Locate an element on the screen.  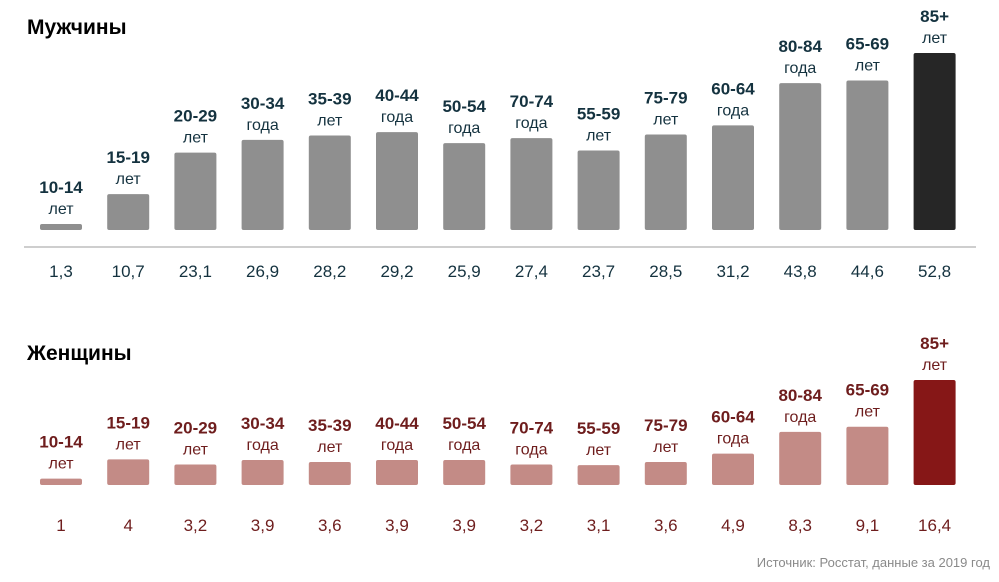
women-value-label: 1 is located at coordinates (60, 525).